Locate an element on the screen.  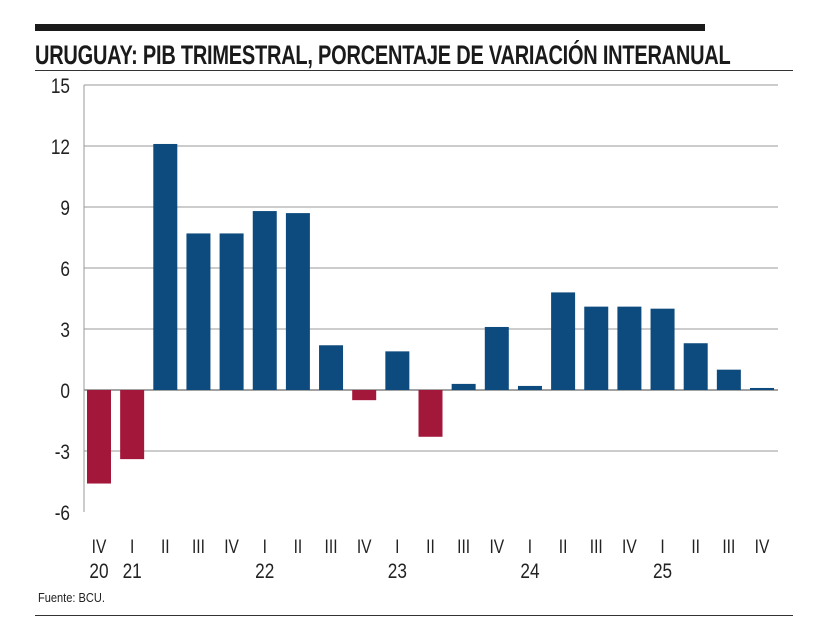
year-label: 22 is located at coordinates (264, 572).